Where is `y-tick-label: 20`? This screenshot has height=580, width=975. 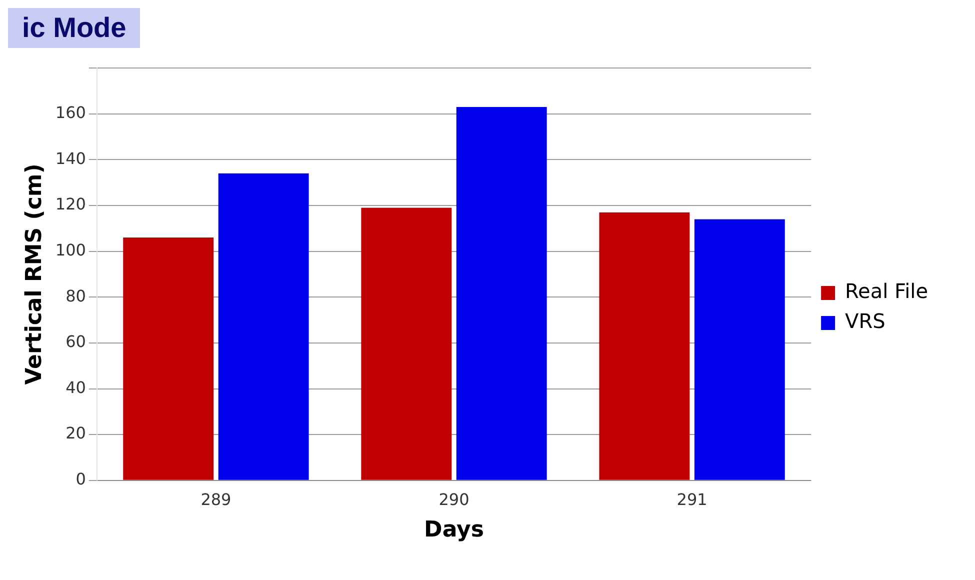
y-tick-label: 20 is located at coordinates (76, 433).